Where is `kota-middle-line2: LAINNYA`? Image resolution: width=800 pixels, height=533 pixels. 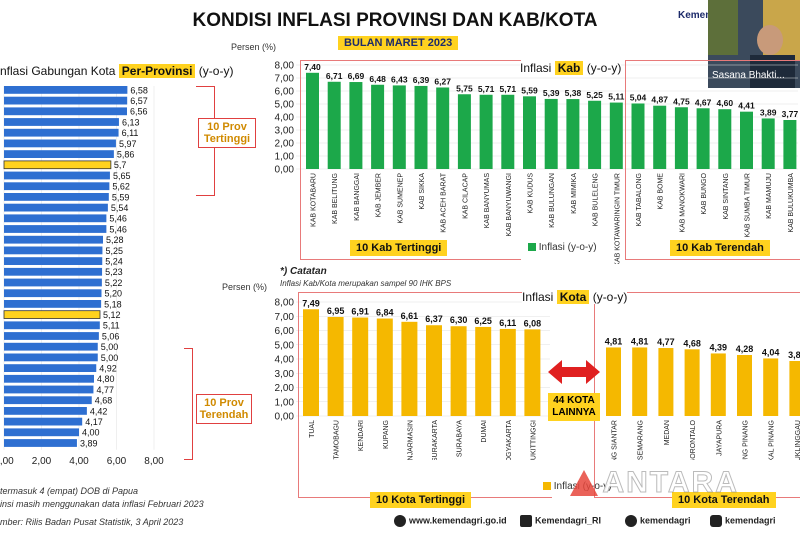
kota-middle-line2: LAINNYA is located at coordinates (574, 412).